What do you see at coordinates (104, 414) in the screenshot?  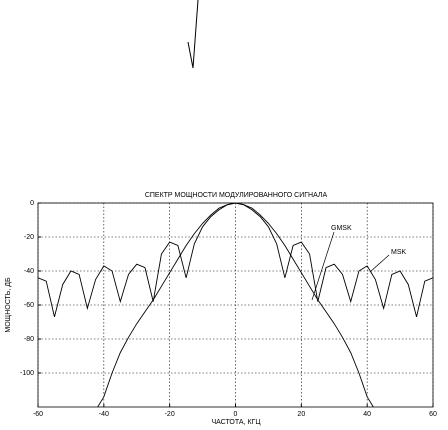 I see `x-tick-label: -40` at bounding box center [104, 414].